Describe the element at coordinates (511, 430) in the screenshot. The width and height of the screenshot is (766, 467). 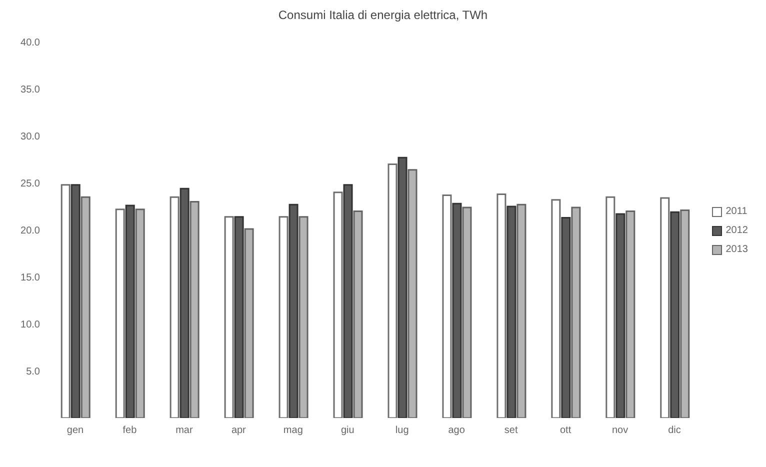
I see `x-tick-label: set` at that location.